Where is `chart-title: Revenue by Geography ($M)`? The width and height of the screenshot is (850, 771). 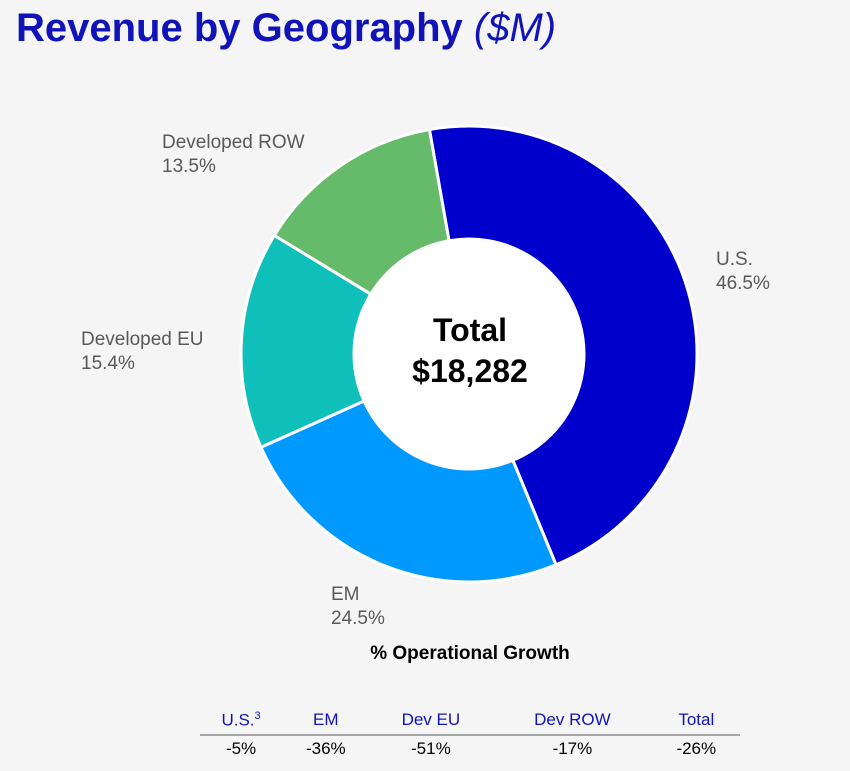
chart-title: Revenue by Geography ($M) is located at coordinates (286, 28).